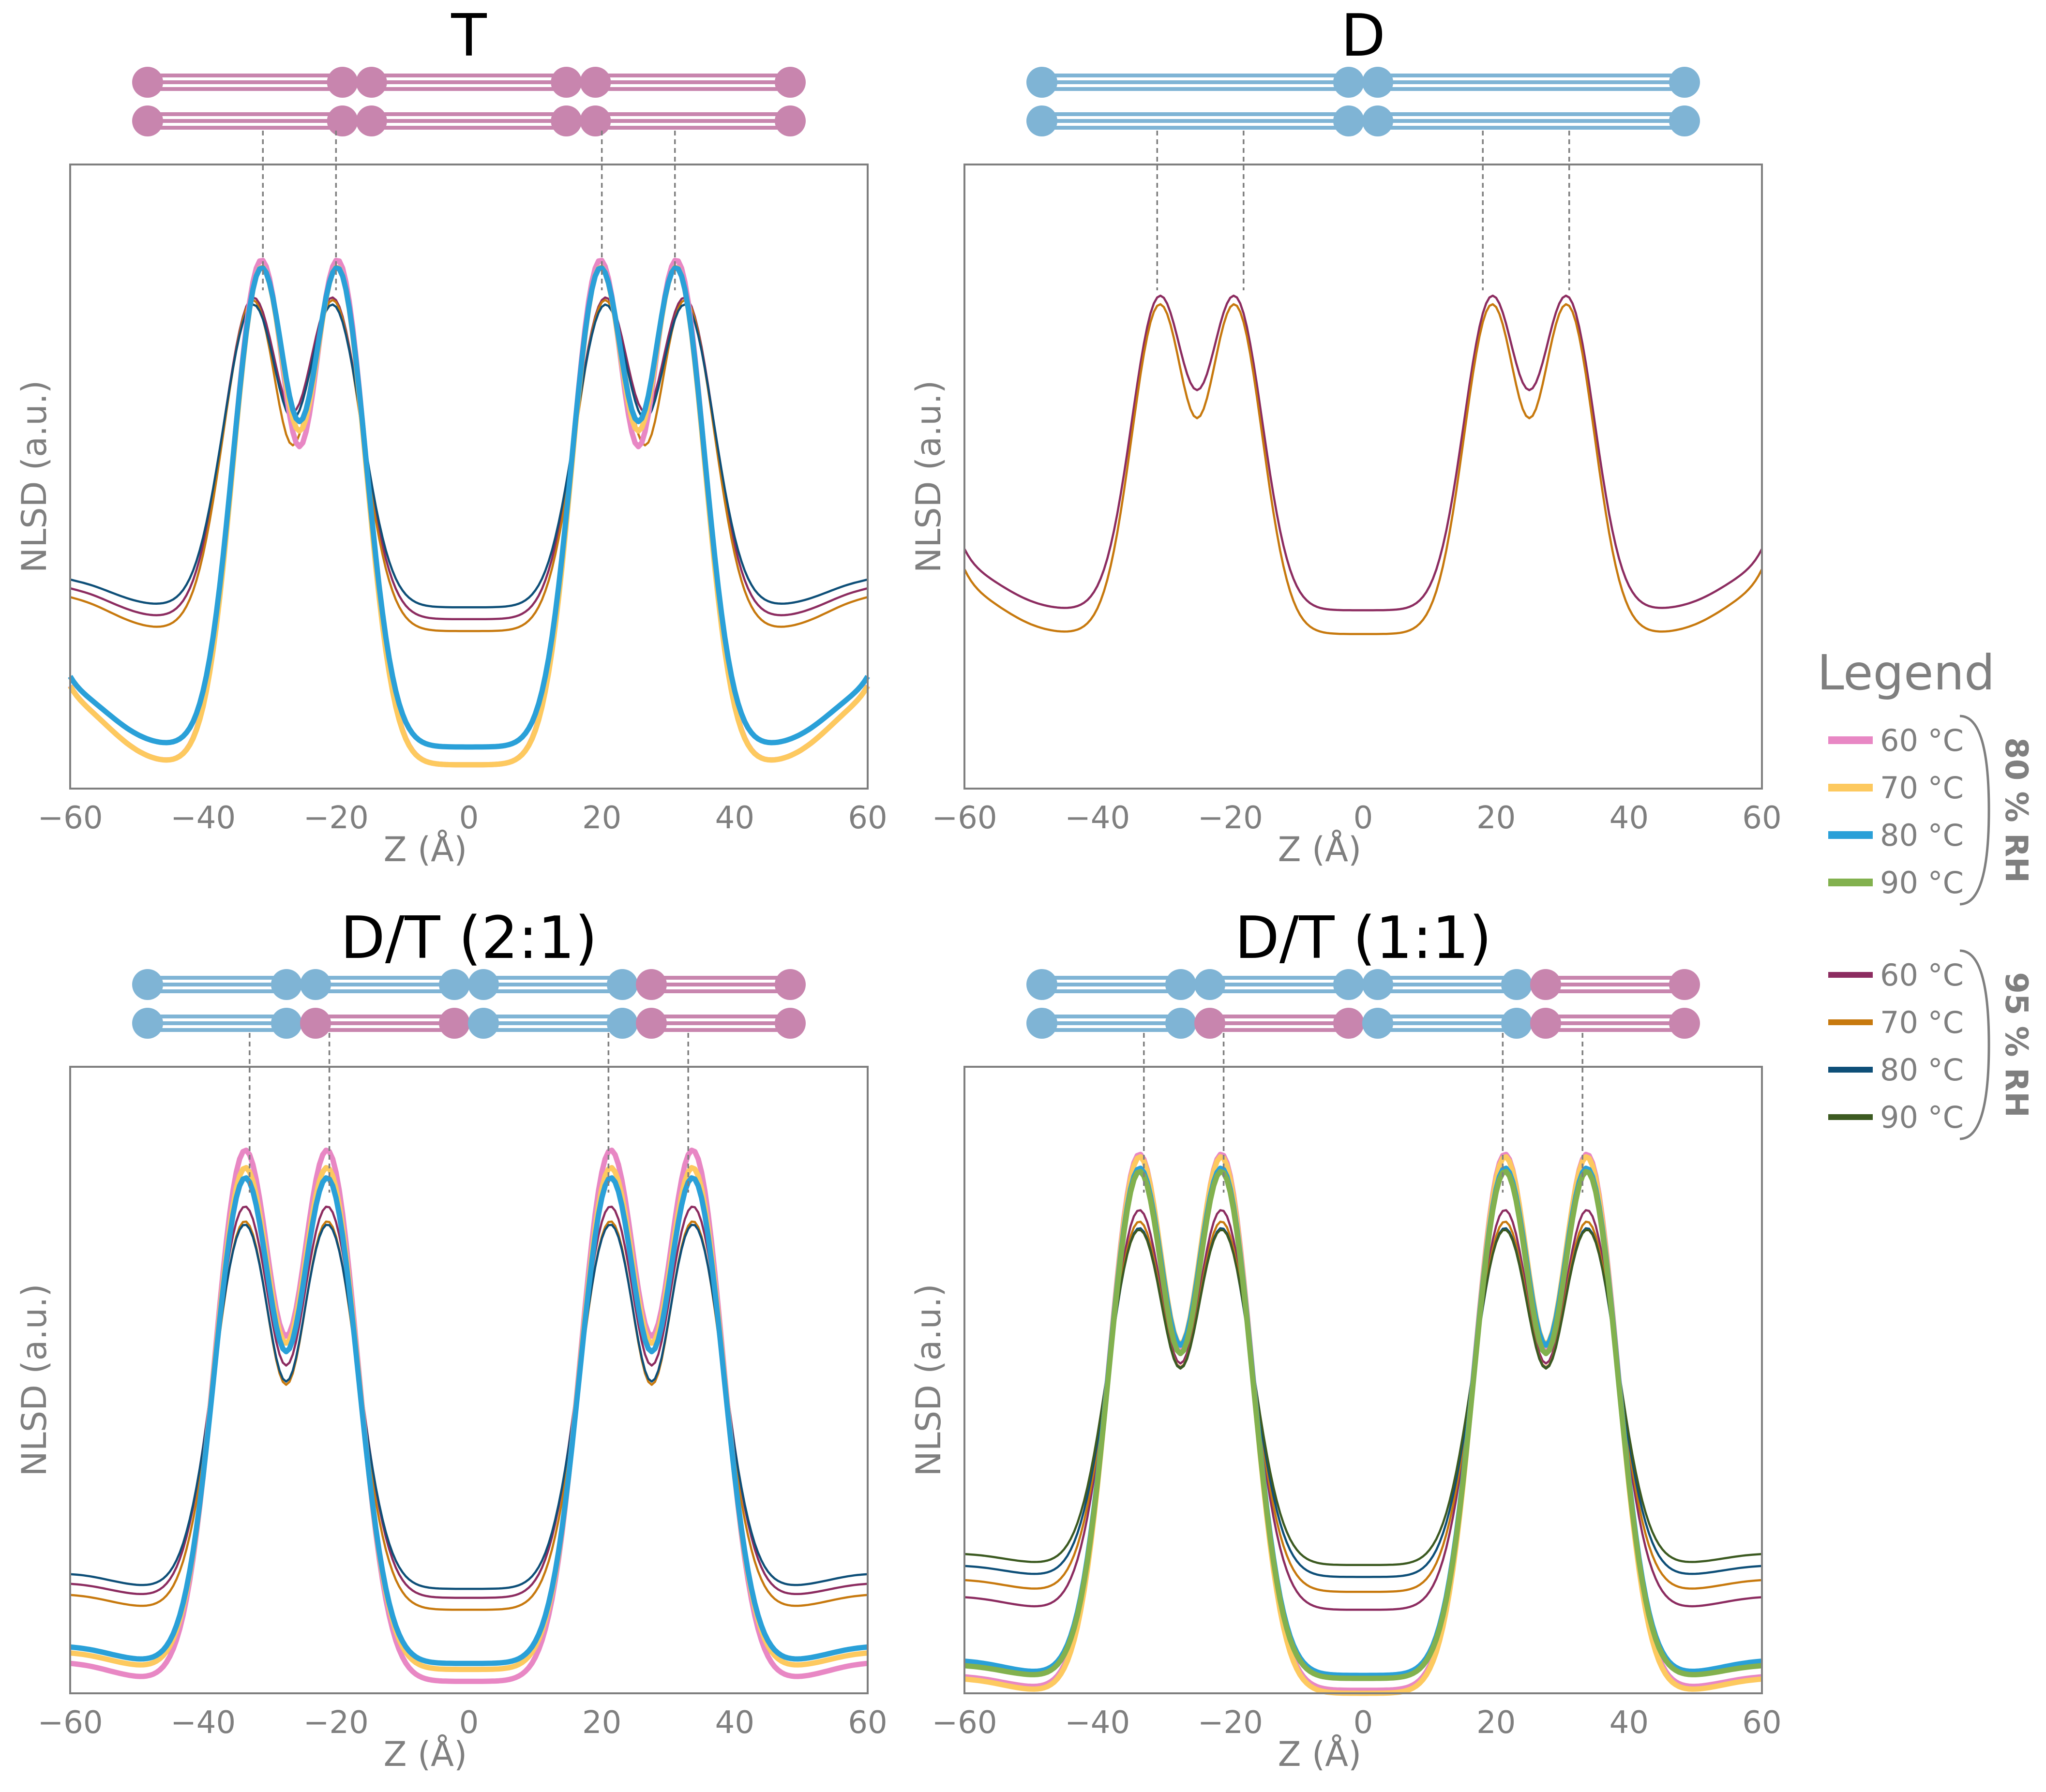 This screenshot has height=1792, width=2046. What do you see at coordinates (2016, 1045) in the screenshot?
I see `legend-group-label: 95 % RH` at bounding box center [2016, 1045].